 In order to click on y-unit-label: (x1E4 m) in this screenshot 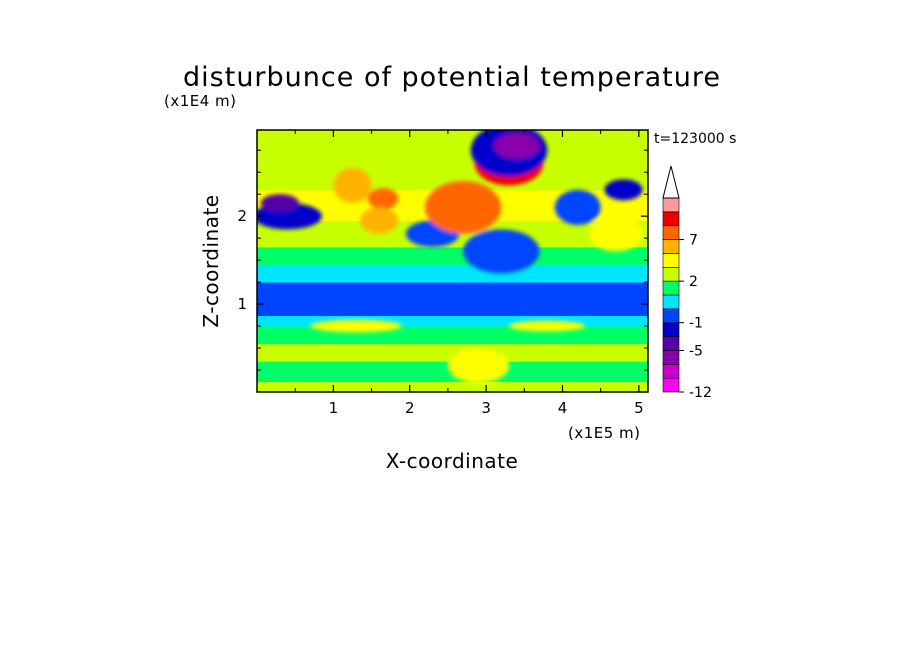, I will do `click(200, 101)`.